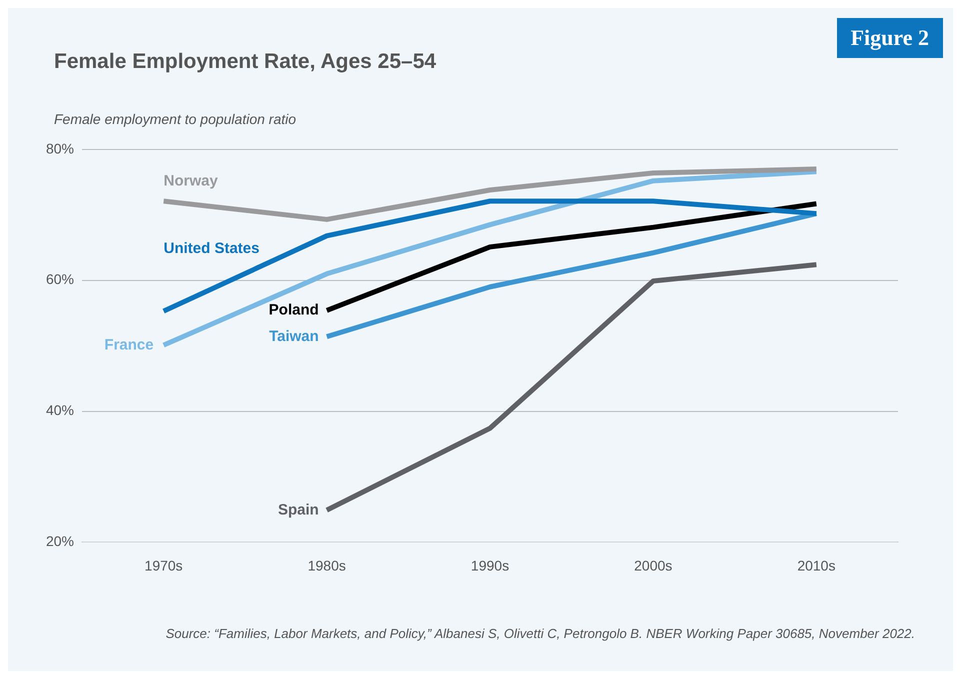  Describe the element at coordinates (175, 119) in the screenshot. I see `y-axis-title: Female employment to population ratio` at that location.